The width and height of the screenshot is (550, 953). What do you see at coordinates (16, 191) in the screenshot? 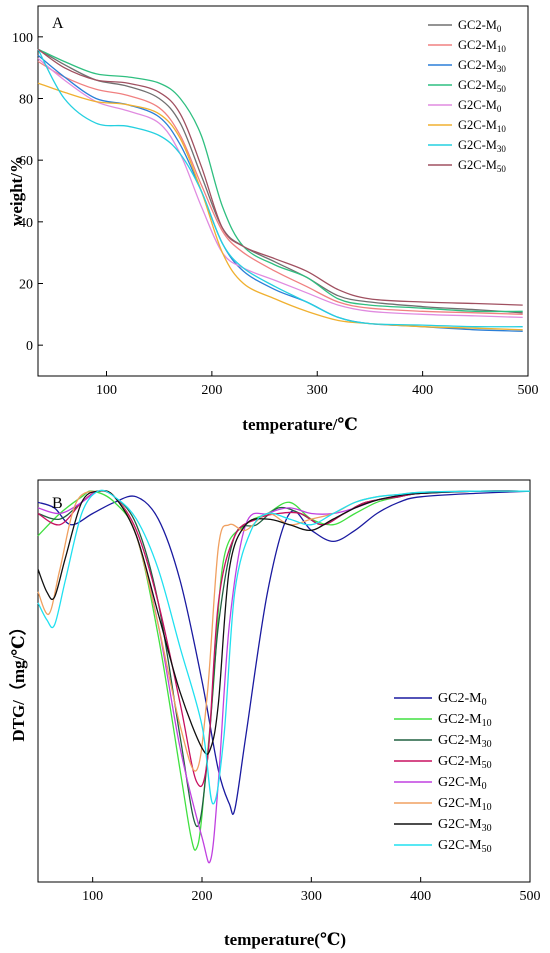
I see `y-axis-label: weight/%` at bounding box center [16, 191].